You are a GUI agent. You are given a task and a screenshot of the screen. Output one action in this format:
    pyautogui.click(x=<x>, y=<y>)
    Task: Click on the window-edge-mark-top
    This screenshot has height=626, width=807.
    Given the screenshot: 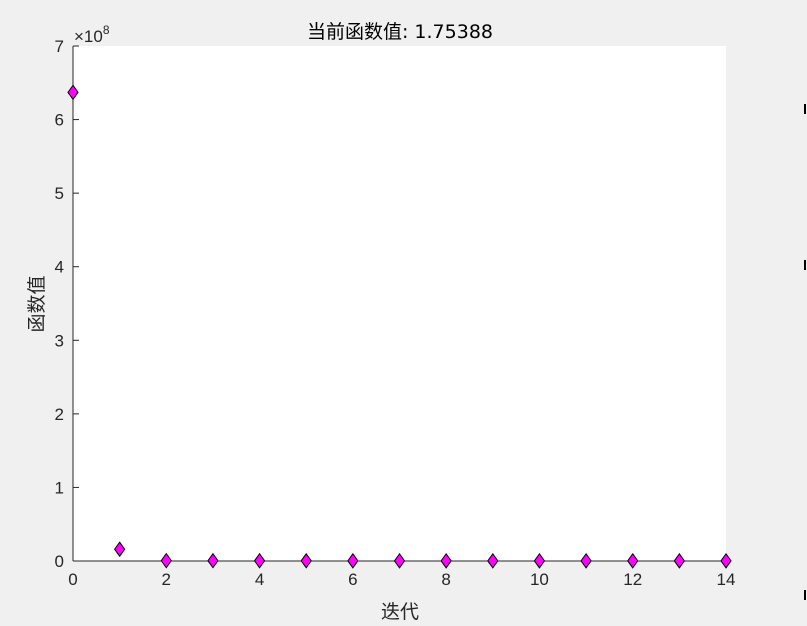 What is the action you would take?
    pyautogui.click(x=805, y=109)
    